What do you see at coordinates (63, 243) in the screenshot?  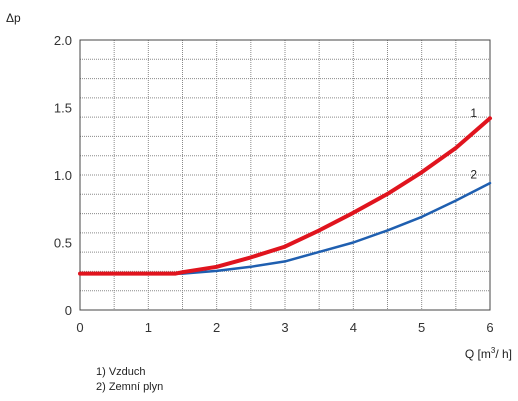 I see `y-tick-label: 0.5` at bounding box center [63, 243].